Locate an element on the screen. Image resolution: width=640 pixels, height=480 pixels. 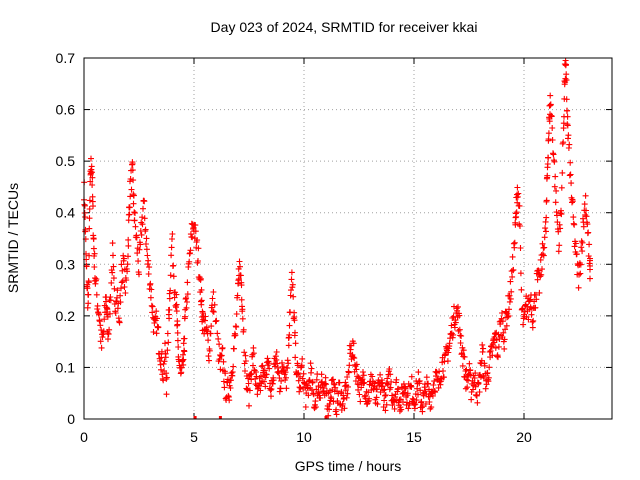
x-tick-label: 10 is located at coordinates (304, 437).